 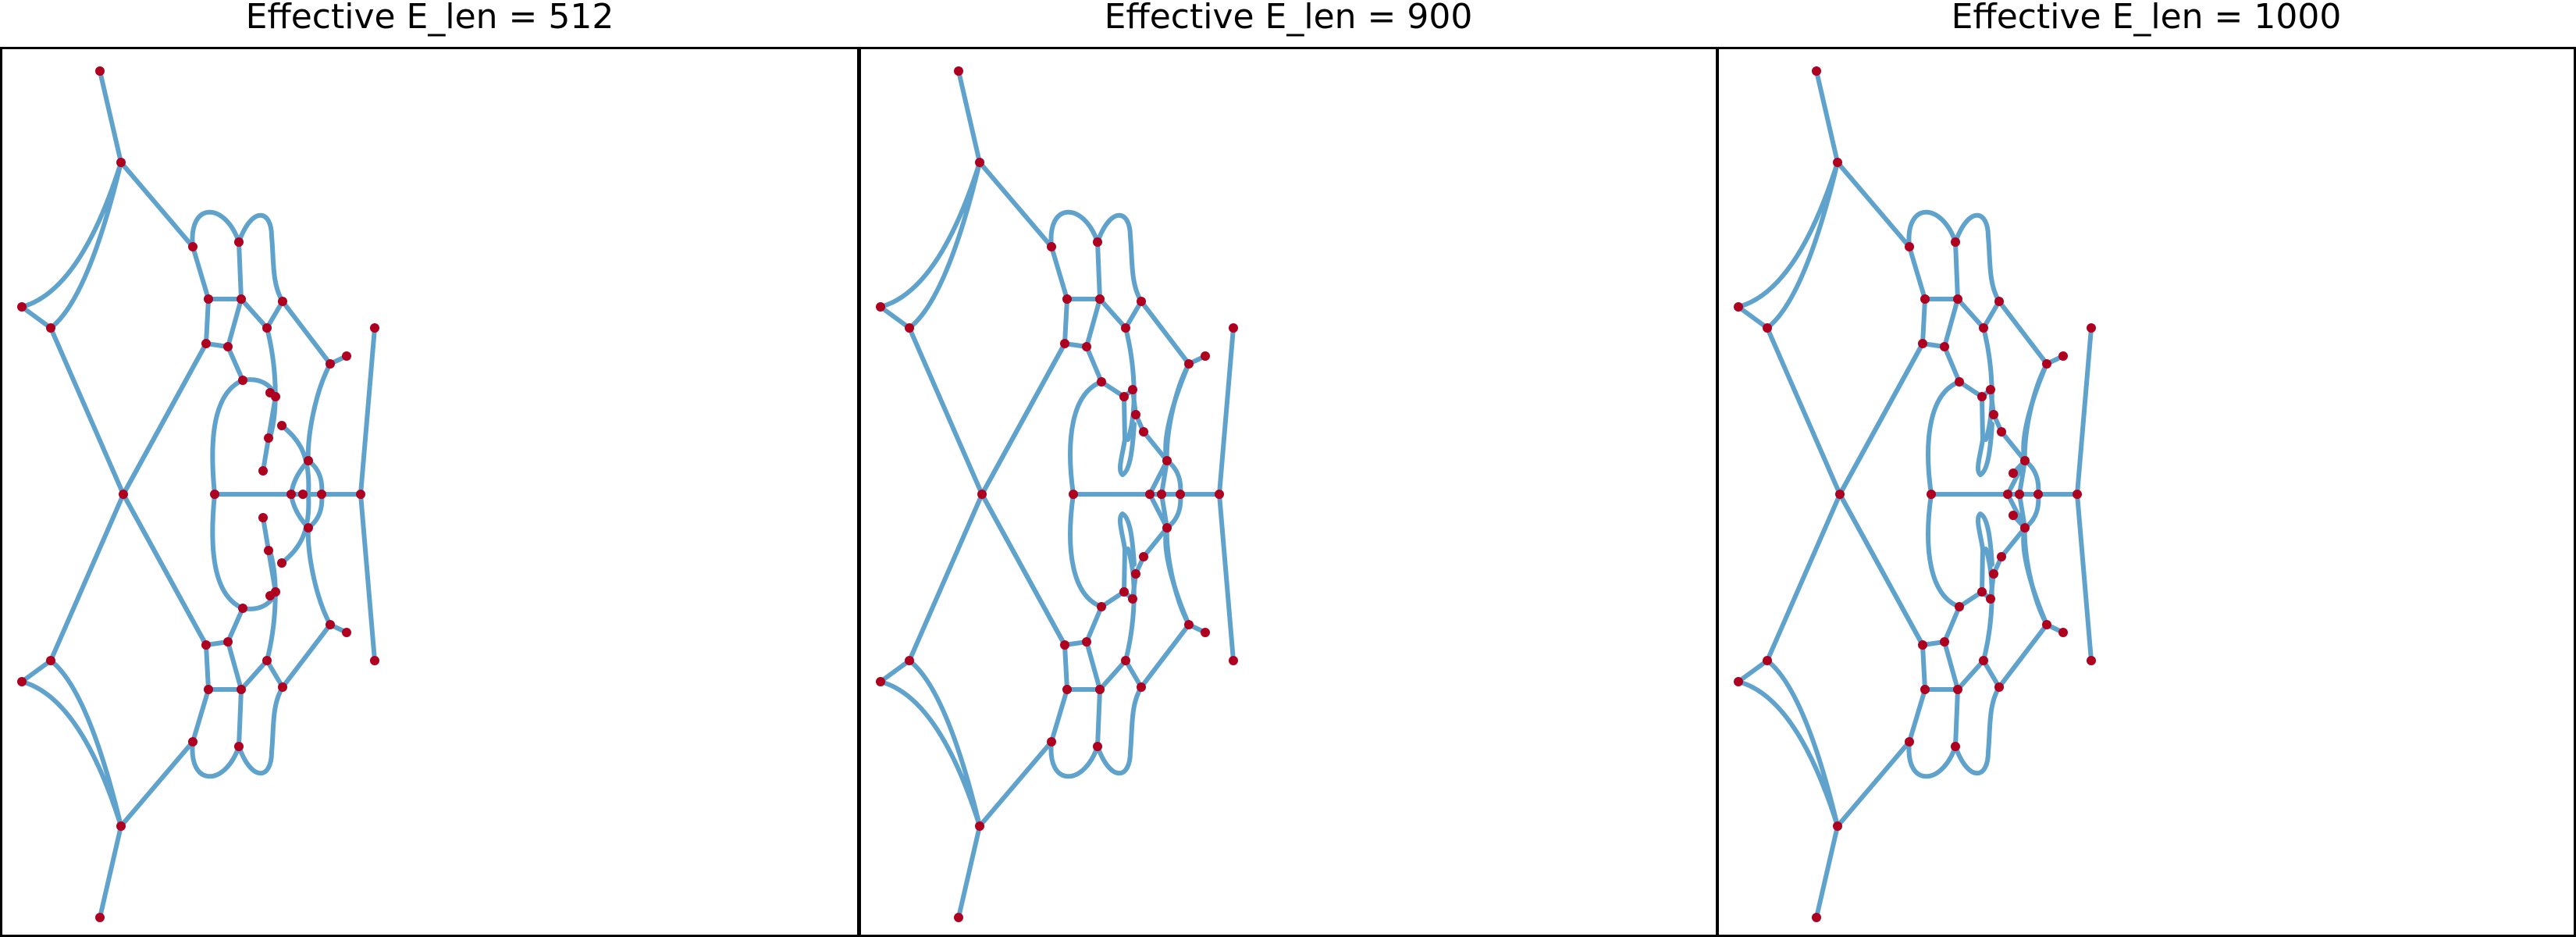 What do you see at coordinates (1288, 18) in the screenshot?
I see `panel-title: Effective E_len = 900` at bounding box center [1288, 18].